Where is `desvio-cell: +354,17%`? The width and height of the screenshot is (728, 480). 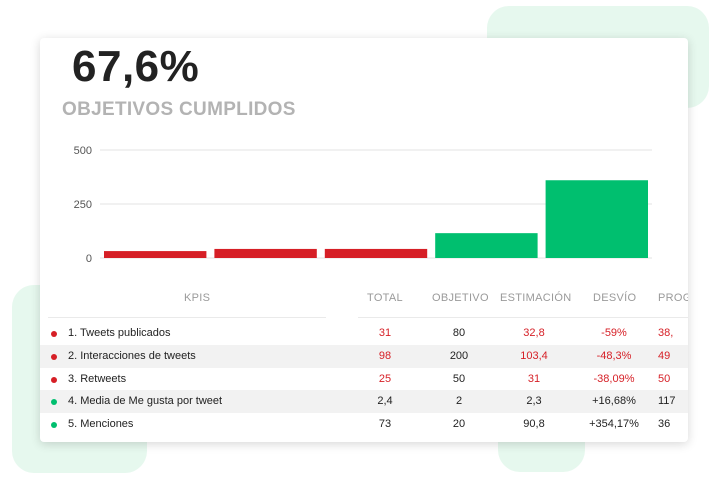 desvio-cell: +354,17% is located at coordinates (614, 424).